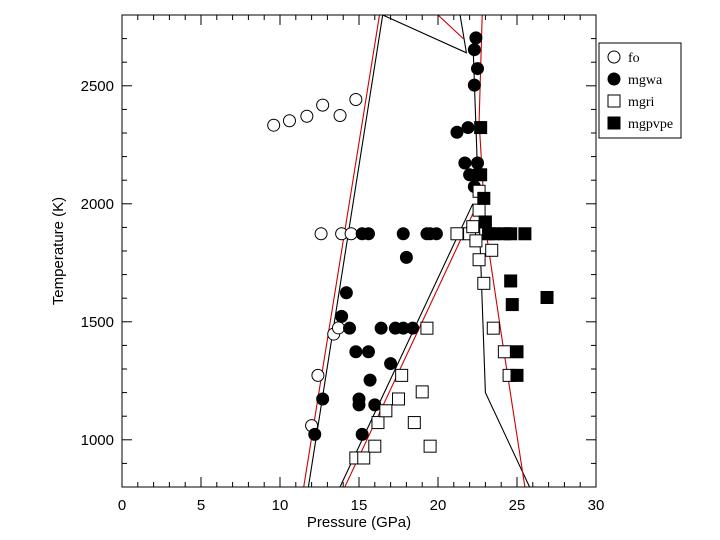 This screenshot has height=540, width=720. Describe the element at coordinates (359, 505) in the screenshot. I see `x-tick-label-15: 15` at that location.